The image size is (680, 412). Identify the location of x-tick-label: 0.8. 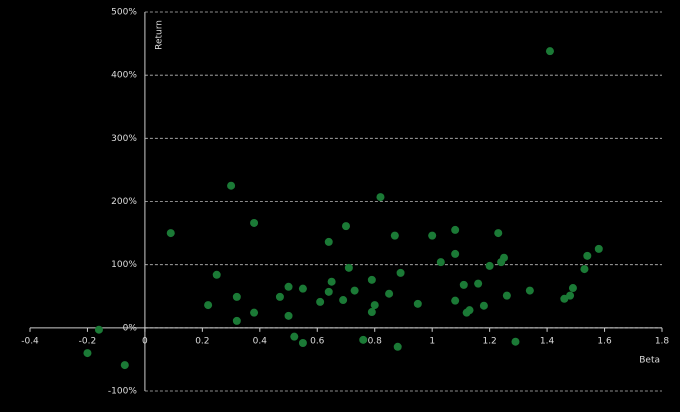
(375, 341).